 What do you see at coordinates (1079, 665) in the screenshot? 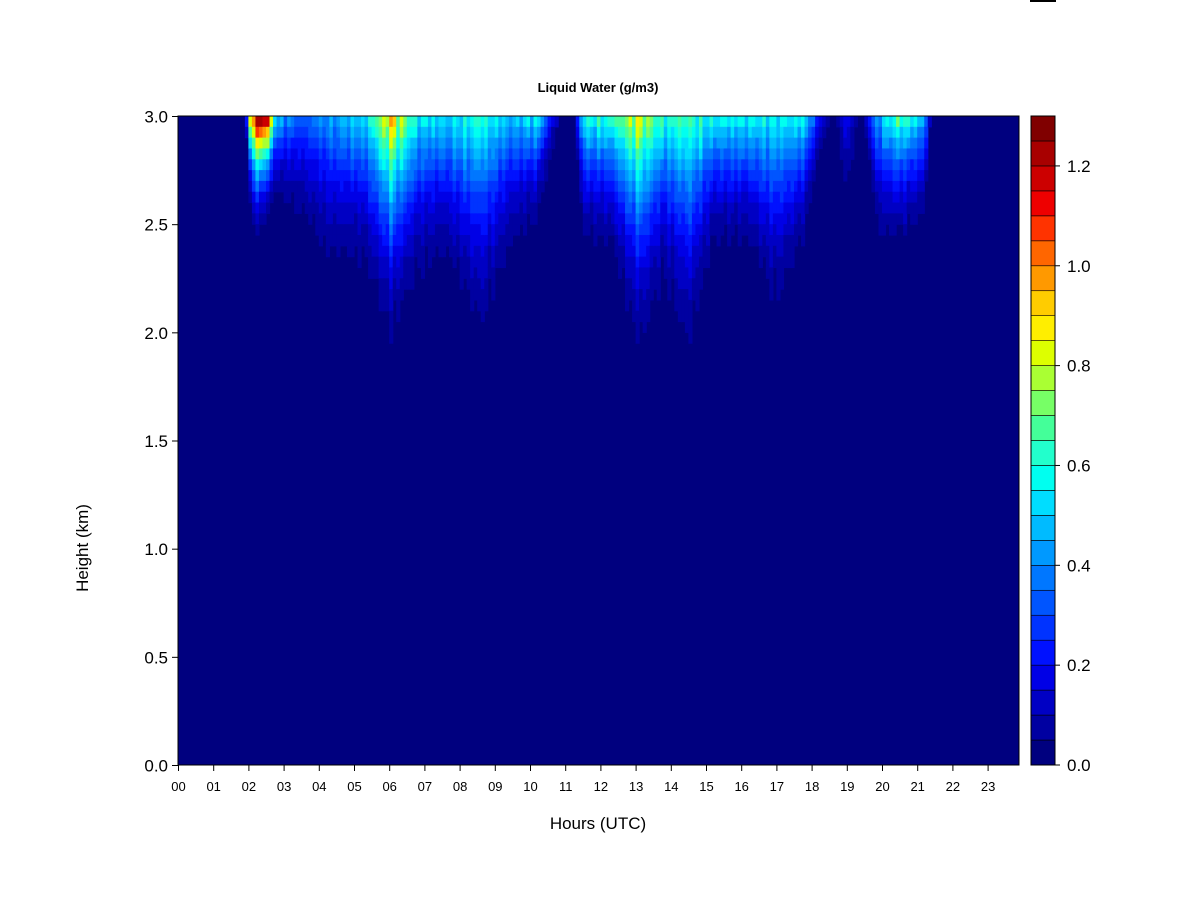
I see `colorbar-tick-label: 0.2` at bounding box center [1079, 665].